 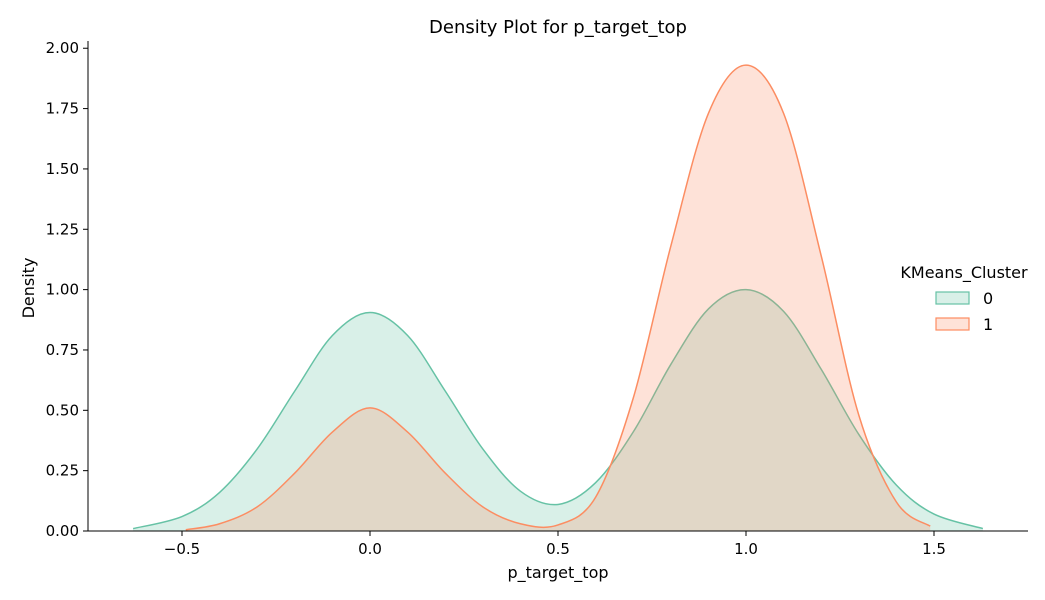 What do you see at coordinates (62, 169) in the screenshot?
I see `y-tick-label: 1.50` at bounding box center [62, 169].